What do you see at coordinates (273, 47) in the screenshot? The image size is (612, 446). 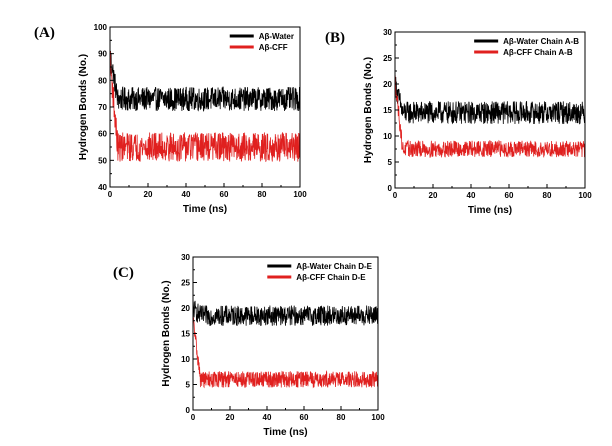 I see `legend-label: Aβ-CFF` at bounding box center [273, 47].